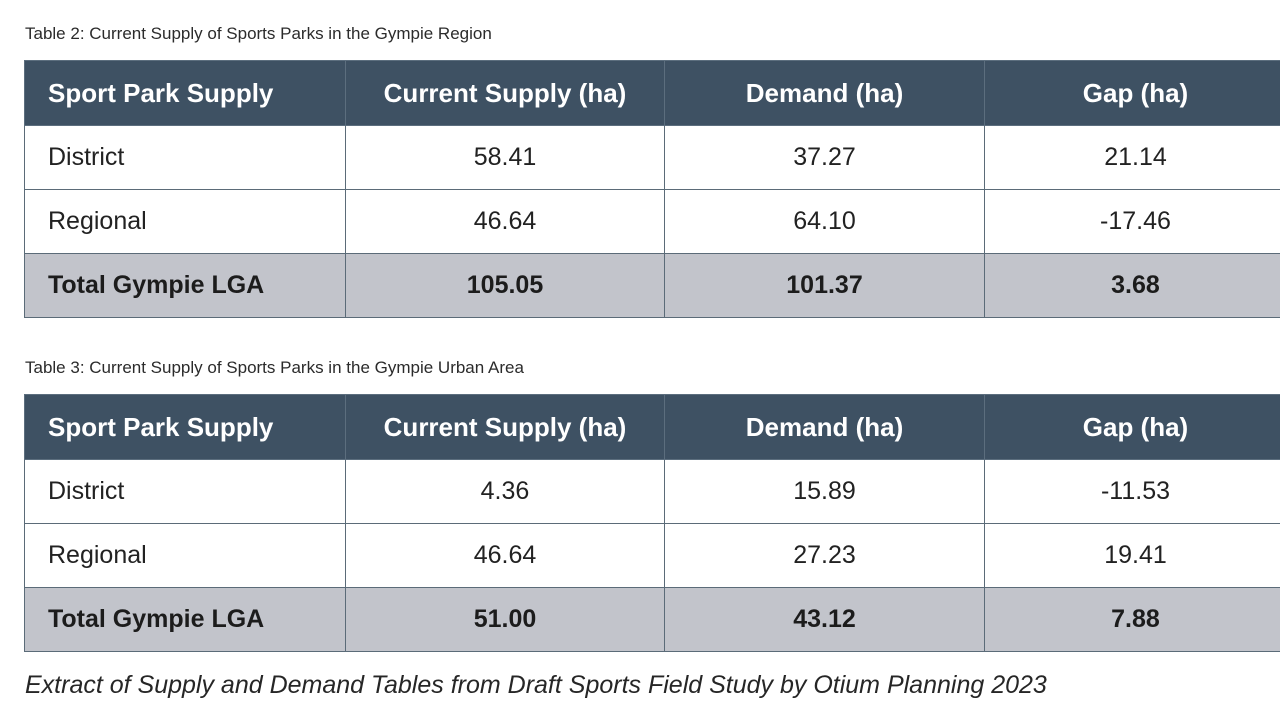 This screenshot has width=1280, height=720. Describe the element at coordinates (505, 619) in the screenshot. I see `cell-current-supply: 51.00` at that location.